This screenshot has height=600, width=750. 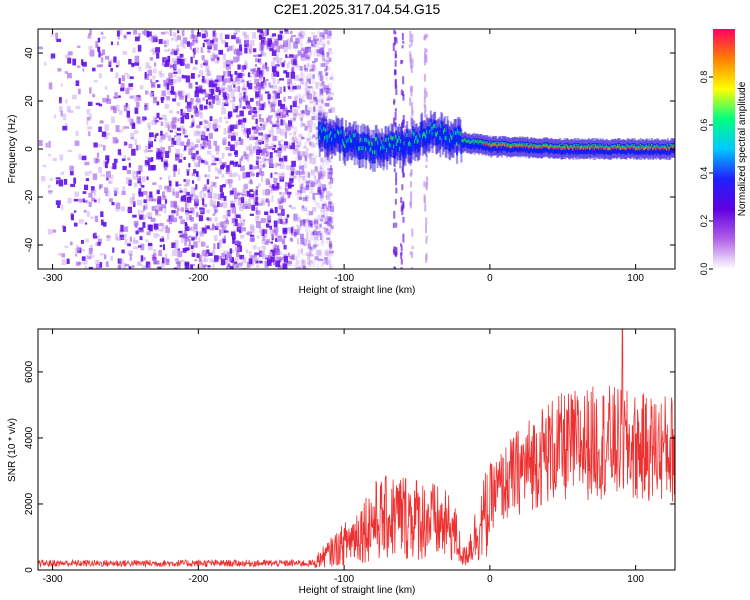 I want to click on spectrogram-y-axis-label: Frequency (Hz), so click(x=12, y=149).